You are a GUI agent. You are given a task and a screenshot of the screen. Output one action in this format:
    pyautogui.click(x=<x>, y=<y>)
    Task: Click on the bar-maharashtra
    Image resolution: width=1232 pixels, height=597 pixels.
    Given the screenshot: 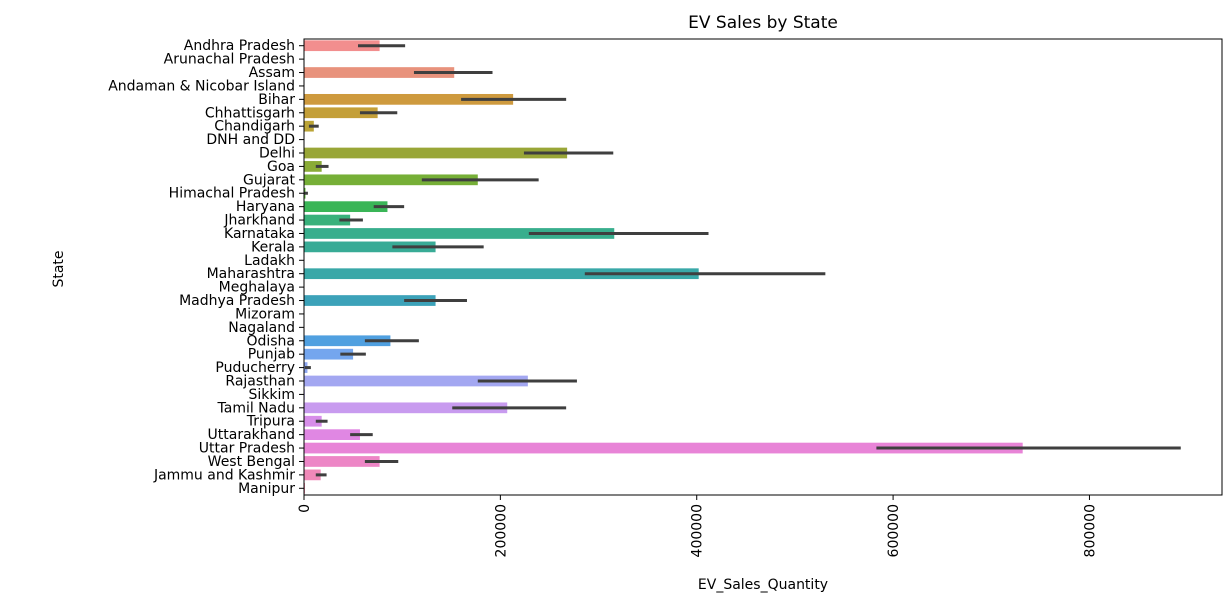 What is the action you would take?
    pyautogui.click(x=501, y=274)
    